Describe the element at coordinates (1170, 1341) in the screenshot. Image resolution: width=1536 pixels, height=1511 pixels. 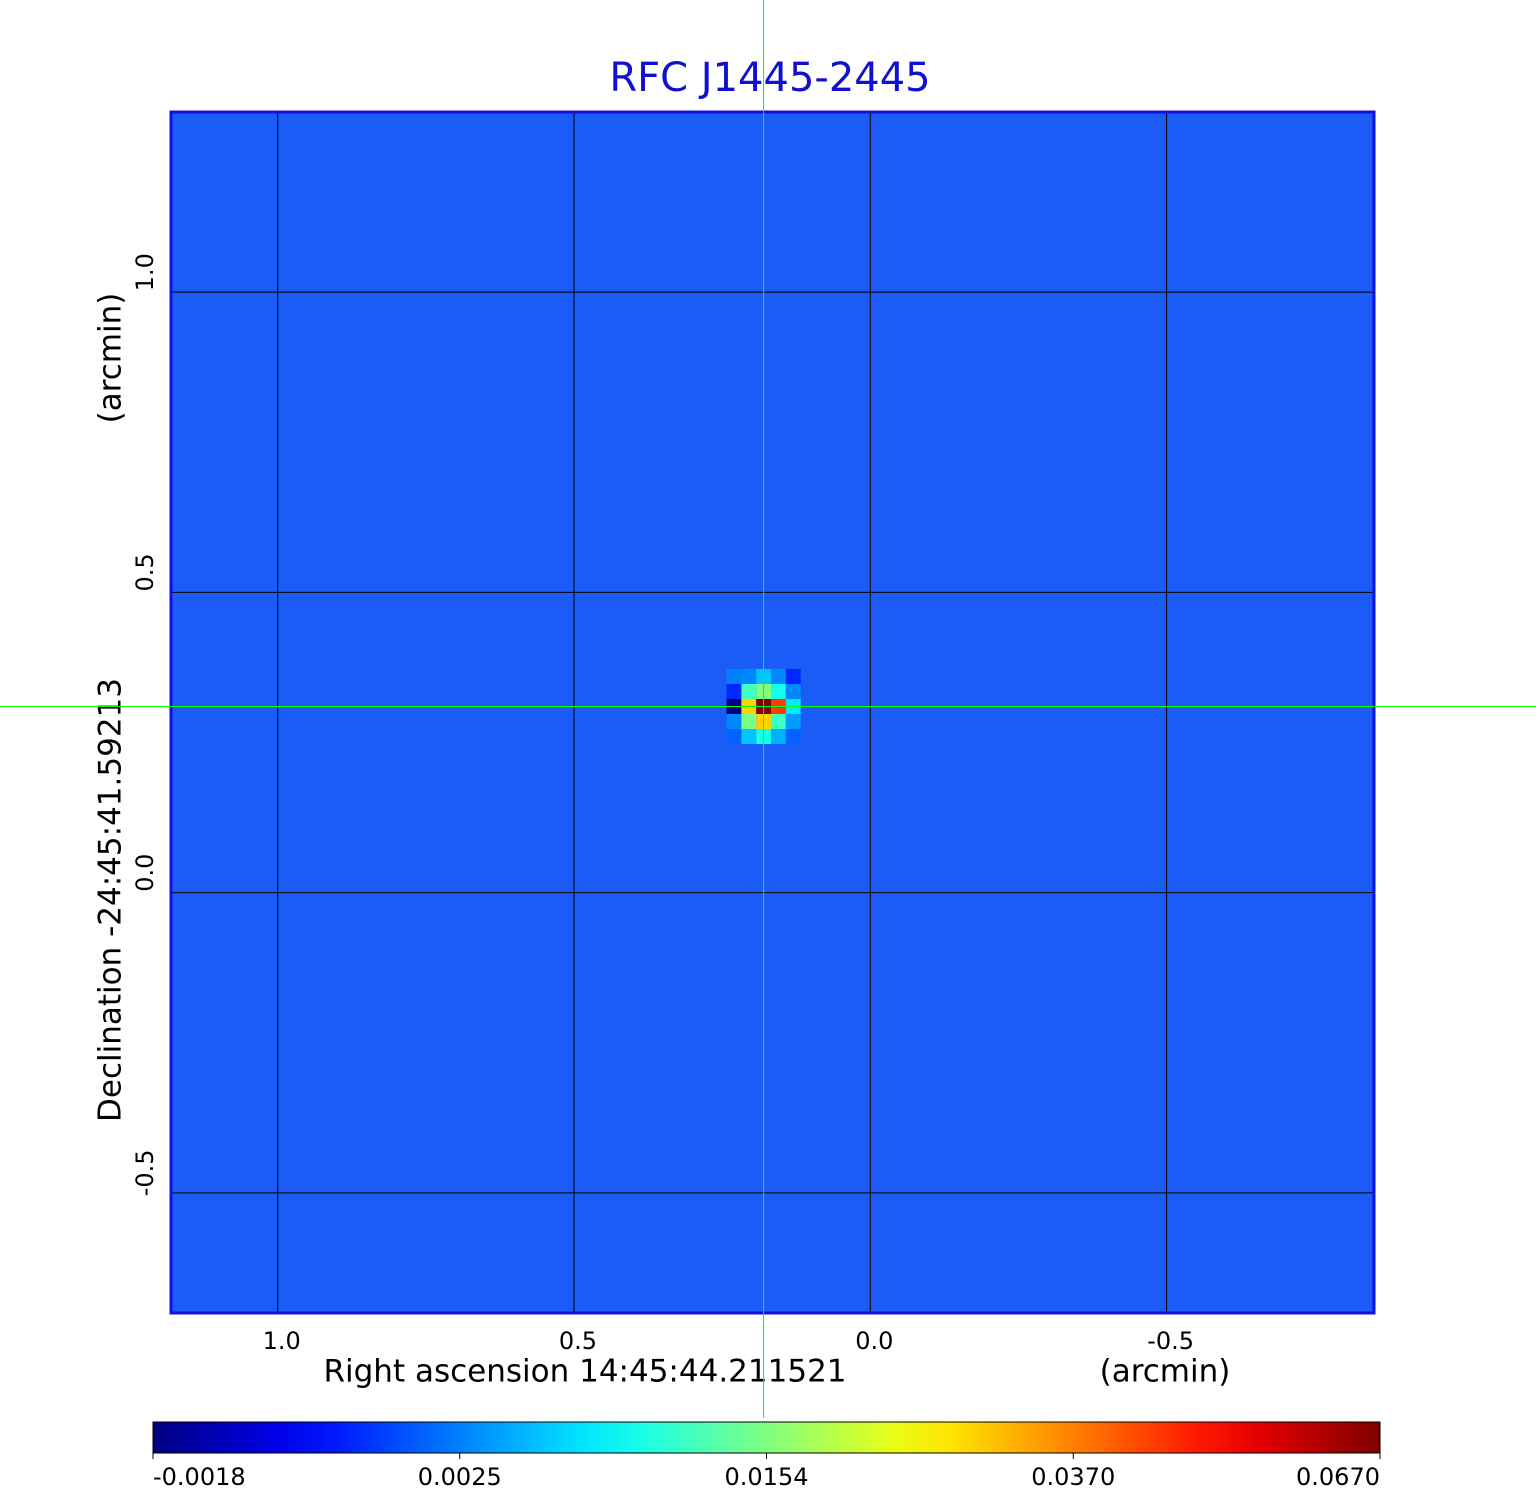
I see `x-tick-label: -0.5` at that location.